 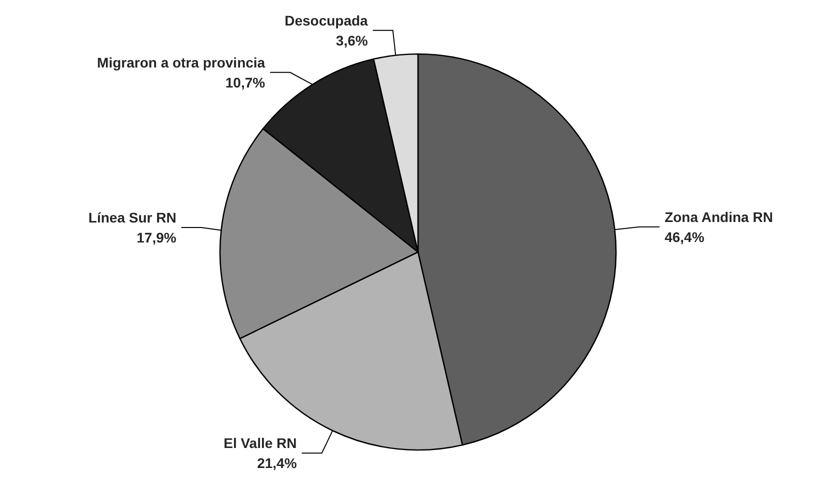 I want to click on data-label: 3,6%, so click(x=352, y=40).